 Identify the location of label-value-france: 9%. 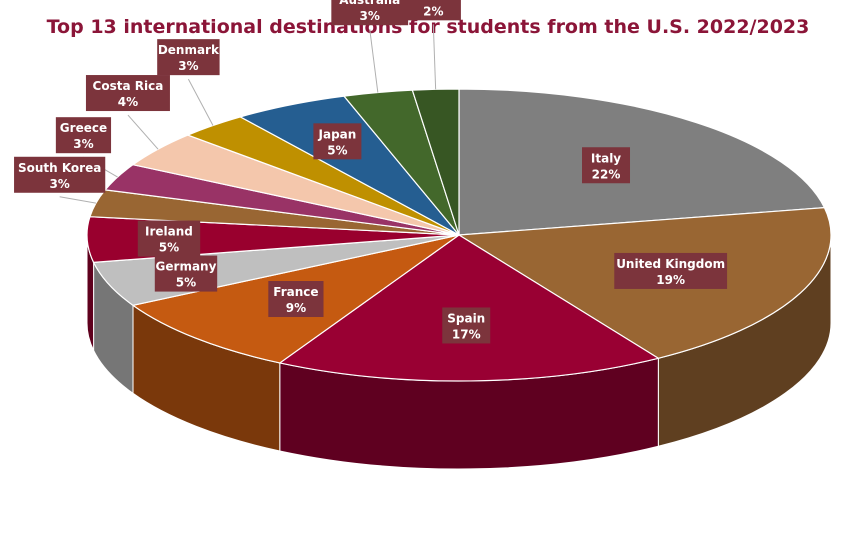
(296, 308).